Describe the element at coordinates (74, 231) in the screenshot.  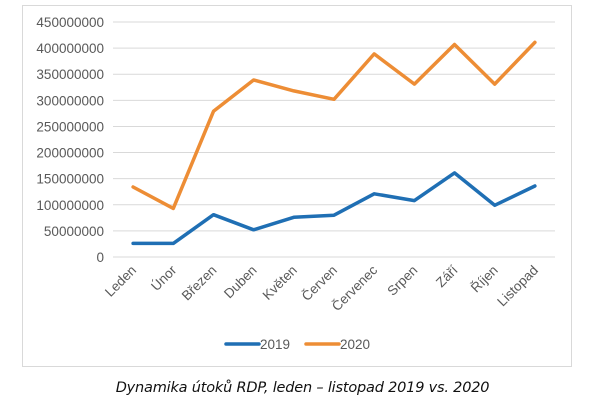
I see `y-tick-label: 50000000` at that location.